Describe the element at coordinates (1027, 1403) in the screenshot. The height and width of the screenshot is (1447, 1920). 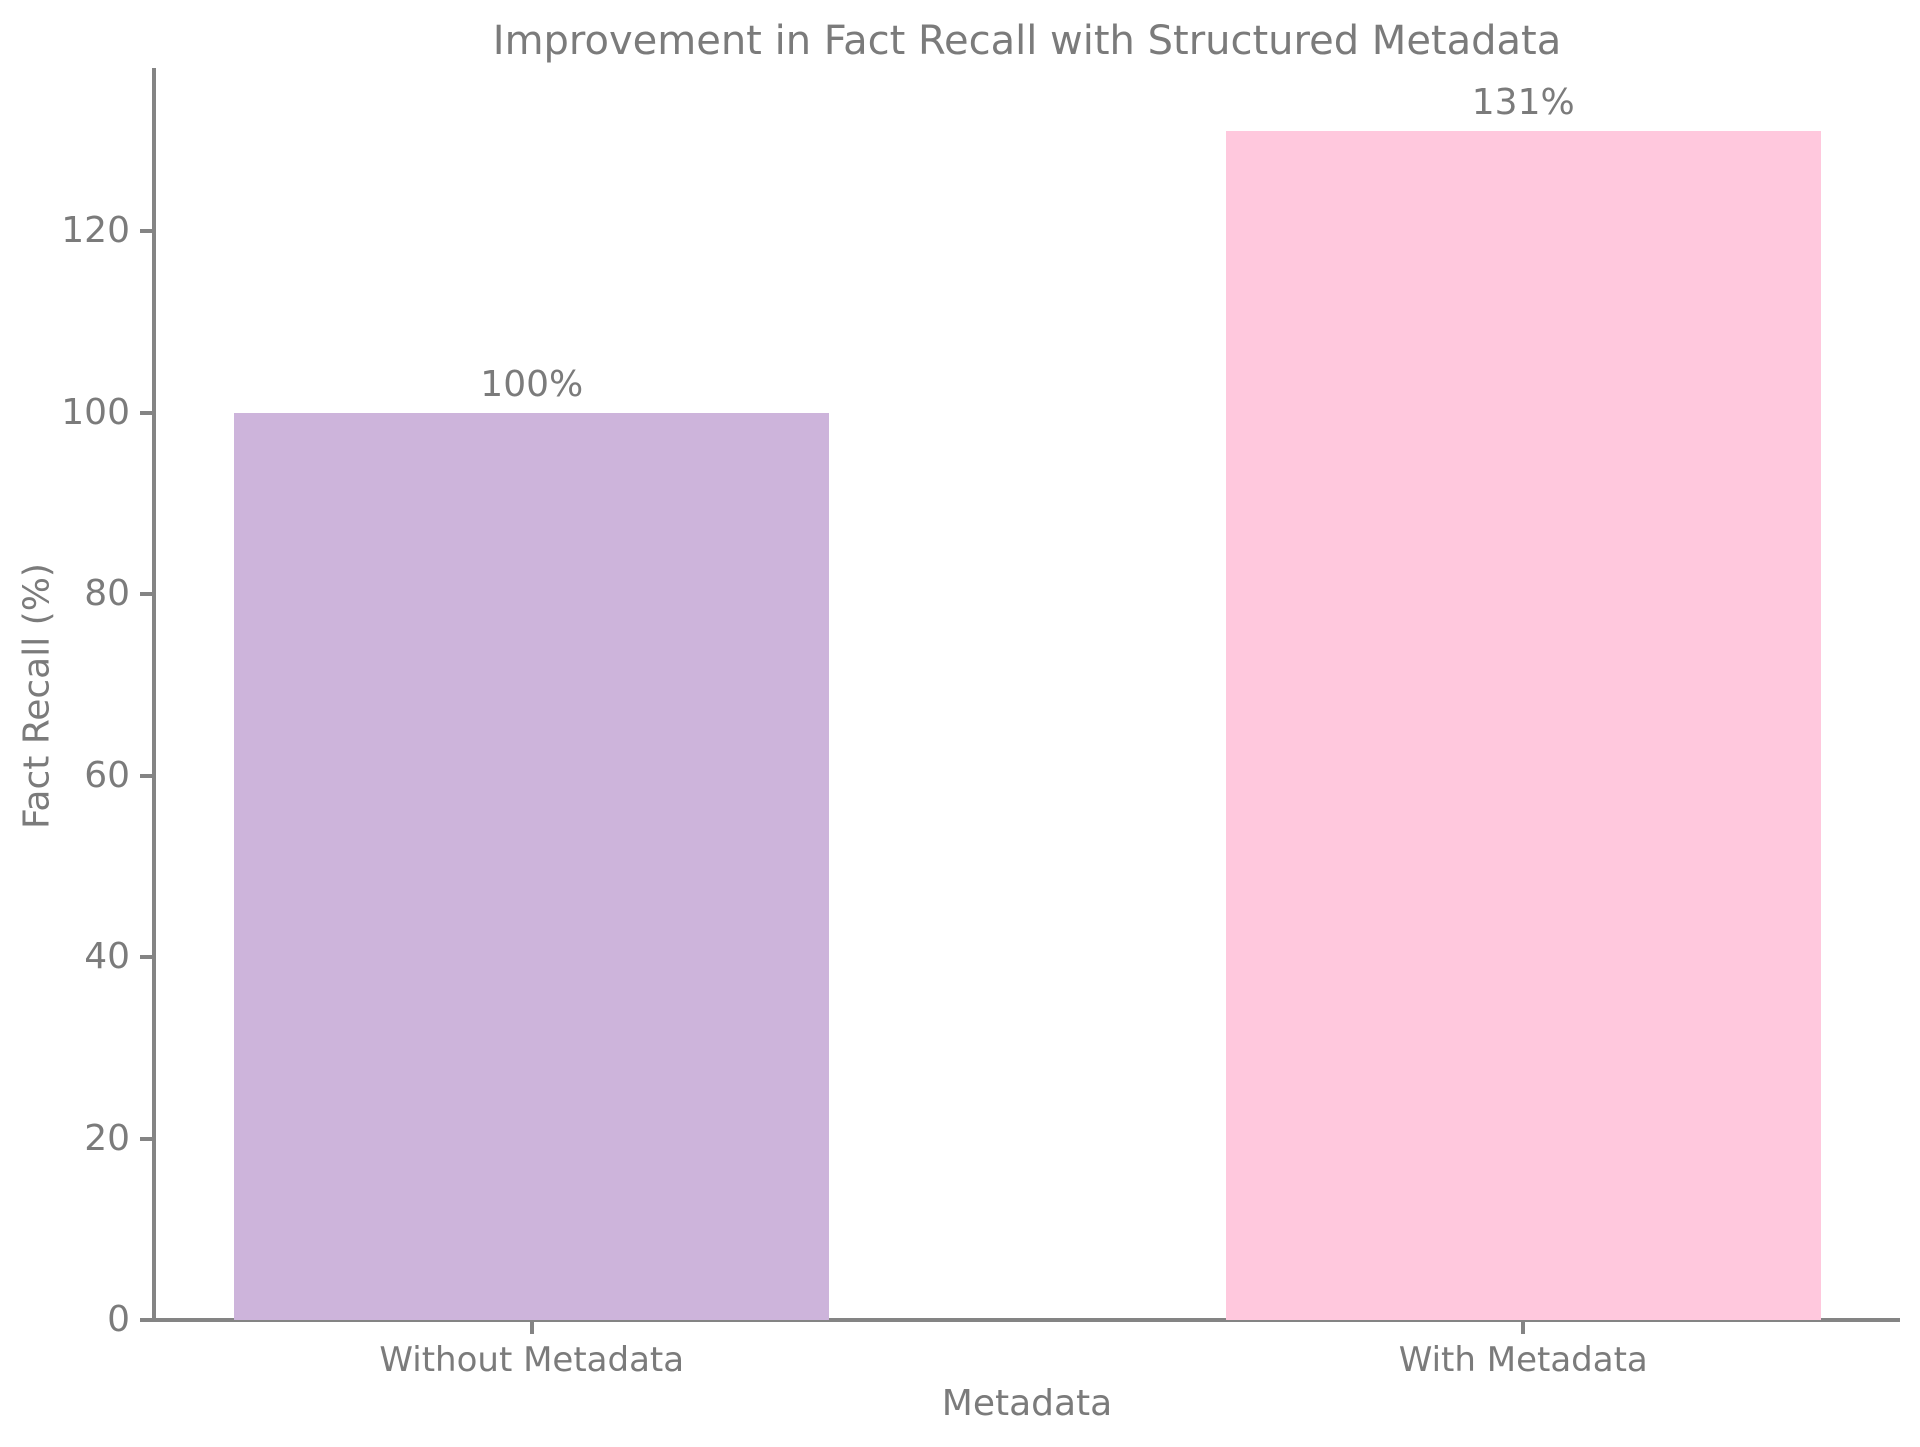
I see `x-axis-label: Metadata` at that location.